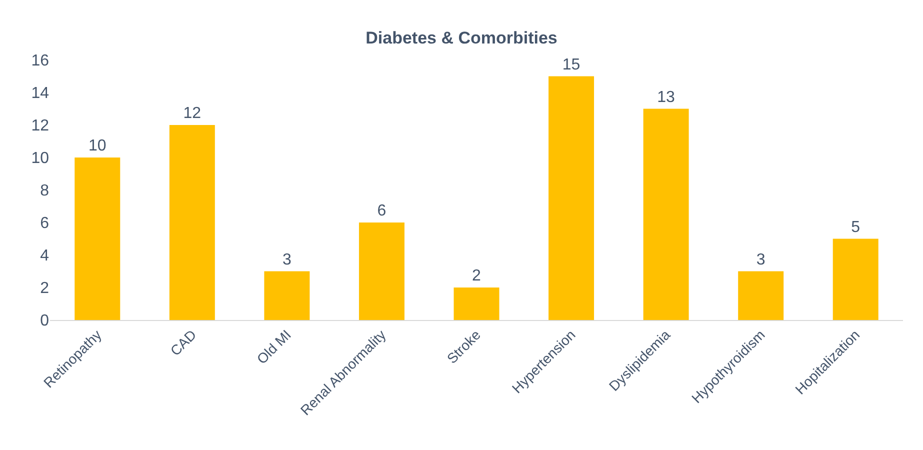  What do you see at coordinates (97, 146) in the screenshot?
I see `data-label: 10` at bounding box center [97, 146].